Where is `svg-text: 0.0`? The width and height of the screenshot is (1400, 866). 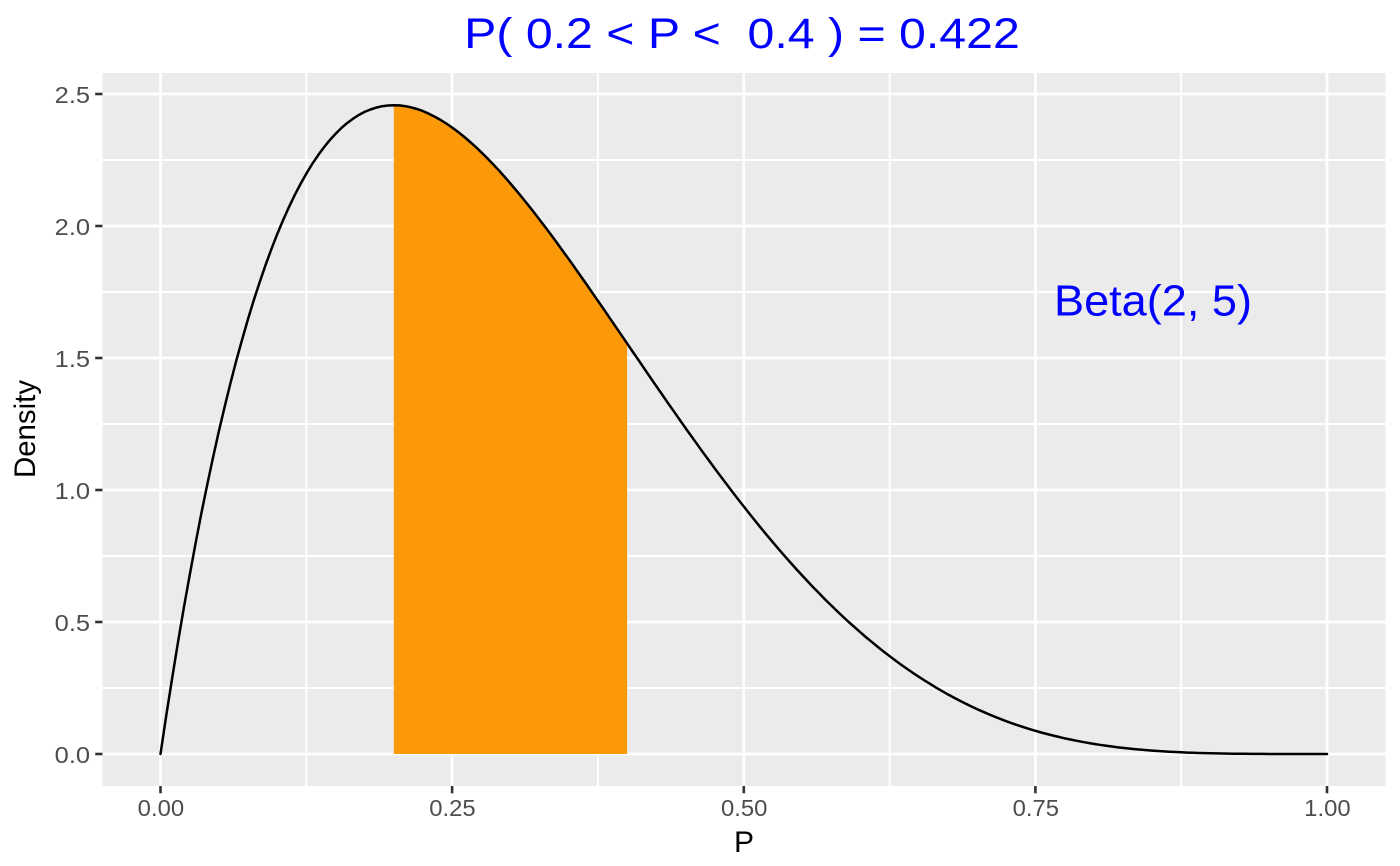
svg-text: 0.0 is located at coordinates (72, 755).